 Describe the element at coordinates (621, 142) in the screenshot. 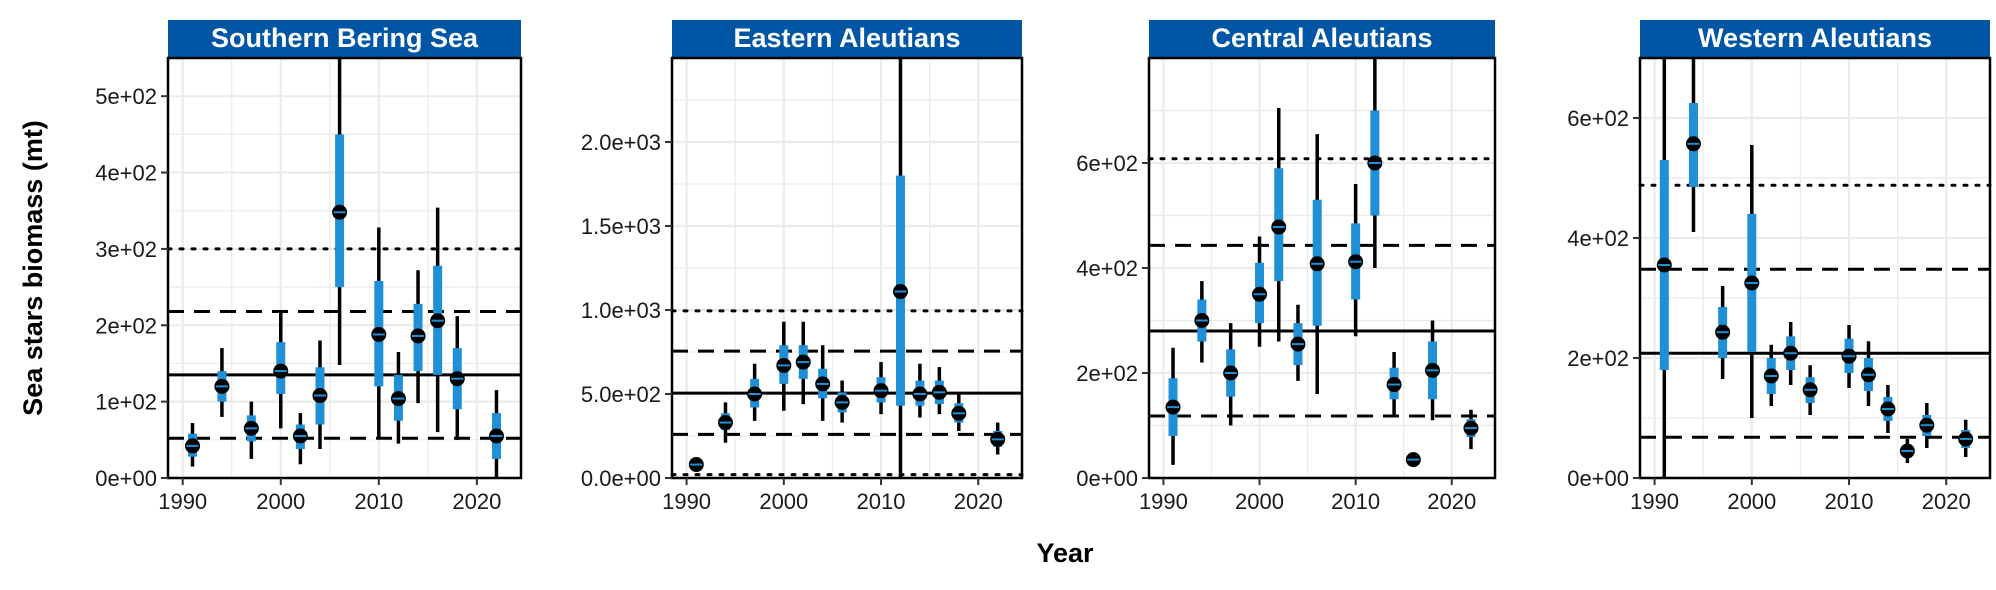

I see `y-tick-label: 2.0e+03` at that location.